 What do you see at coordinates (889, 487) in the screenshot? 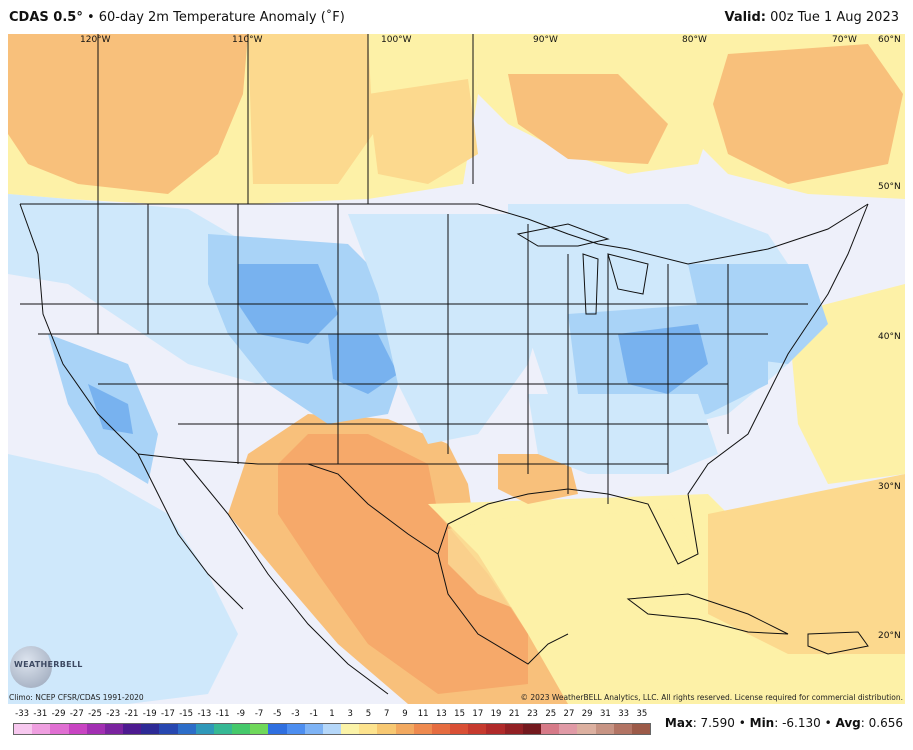
I see `lat-label-30n: 30°N` at bounding box center [889, 487].